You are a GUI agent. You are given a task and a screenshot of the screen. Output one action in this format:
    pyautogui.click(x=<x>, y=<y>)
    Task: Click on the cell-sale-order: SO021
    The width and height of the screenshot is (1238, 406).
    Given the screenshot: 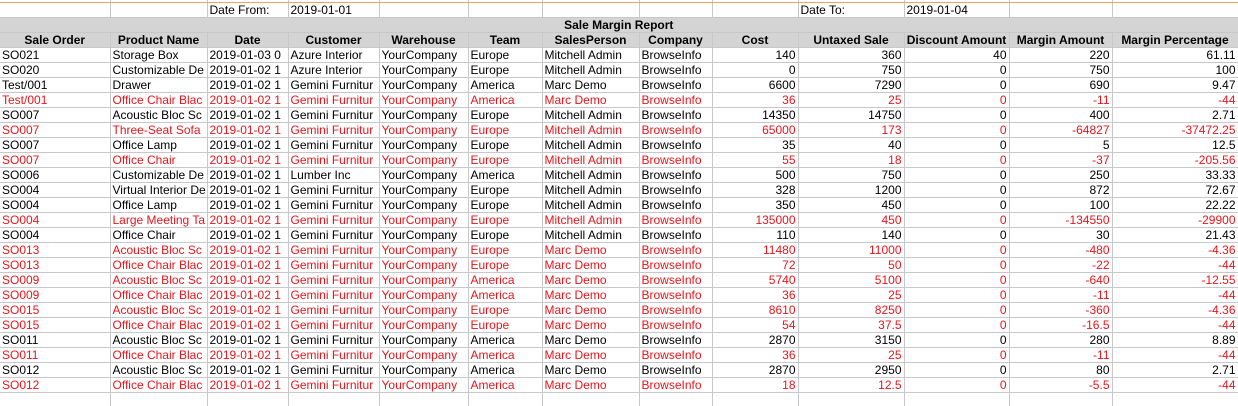 What is the action you would take?
    pyautogui.click(x=55, y=55)
    